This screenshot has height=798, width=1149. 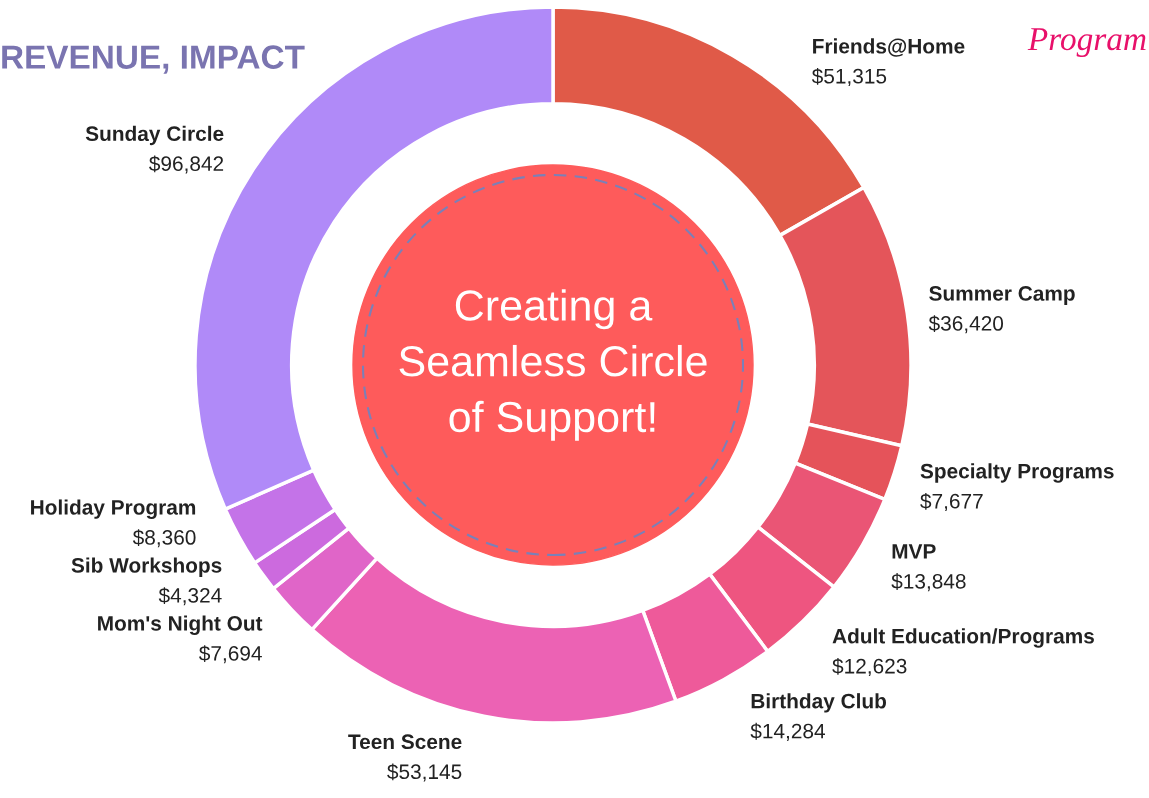 What do you see at coordinates (1017, 473) in the screenshot?
I see `slice-label: Specialty Programs` at bounding box center [1017, 473].